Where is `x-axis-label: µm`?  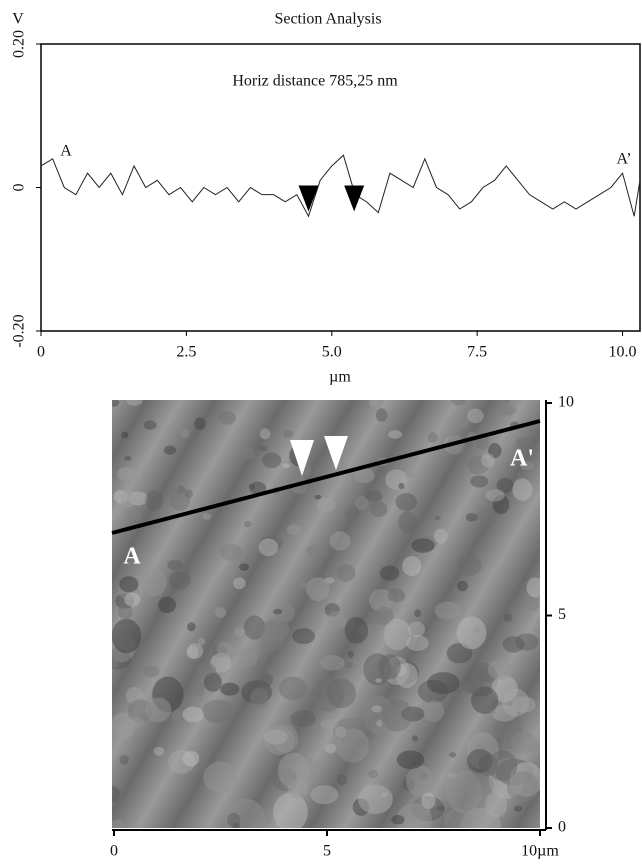
x-axis-label: µm is located at coordinates (340, 377).